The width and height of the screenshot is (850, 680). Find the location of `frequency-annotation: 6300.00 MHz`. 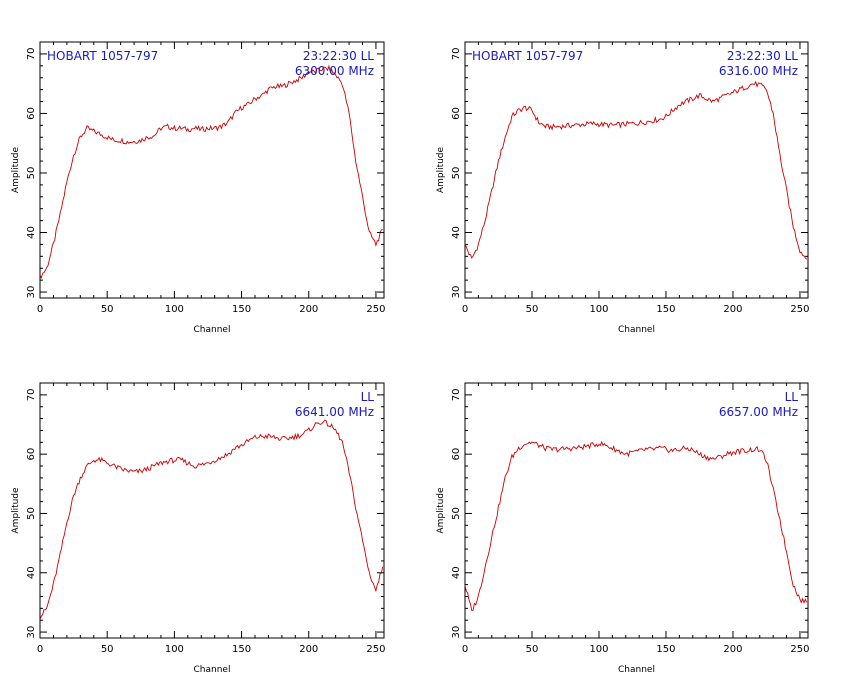

frequency-annotation: 6300.00 MHz is located at coordinates (334, 71).